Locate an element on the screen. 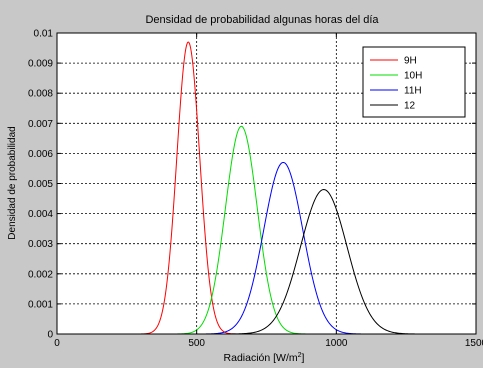  legend-label-9H: 9H is located at coordinates (410, 61).